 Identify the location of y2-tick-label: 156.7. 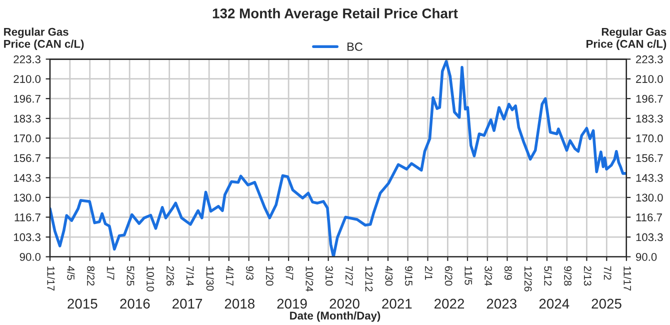
(649, 158).